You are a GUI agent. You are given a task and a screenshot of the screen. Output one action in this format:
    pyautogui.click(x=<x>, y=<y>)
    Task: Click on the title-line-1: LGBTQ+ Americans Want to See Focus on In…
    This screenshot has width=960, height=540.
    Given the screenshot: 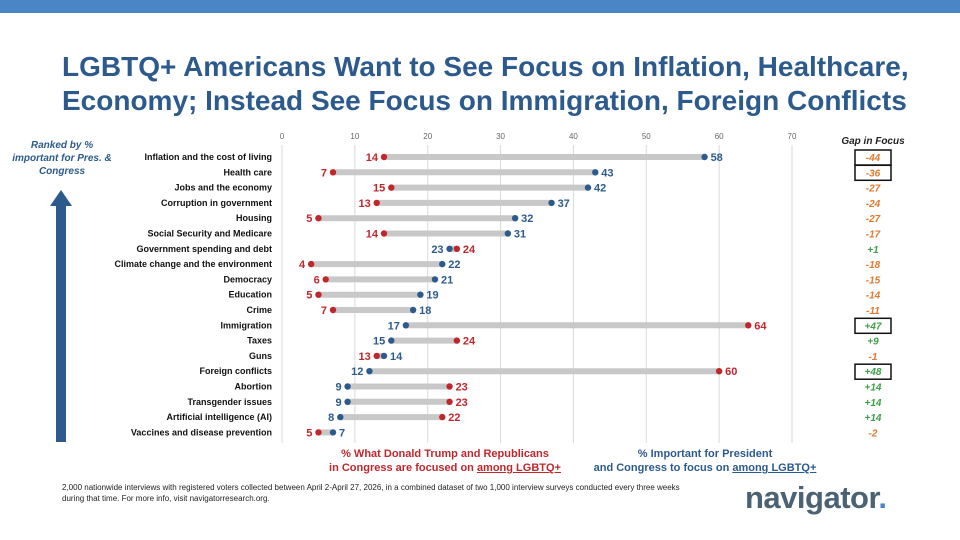 What is the action you would take?
    pyautogui.click(x=485, y=66)
    